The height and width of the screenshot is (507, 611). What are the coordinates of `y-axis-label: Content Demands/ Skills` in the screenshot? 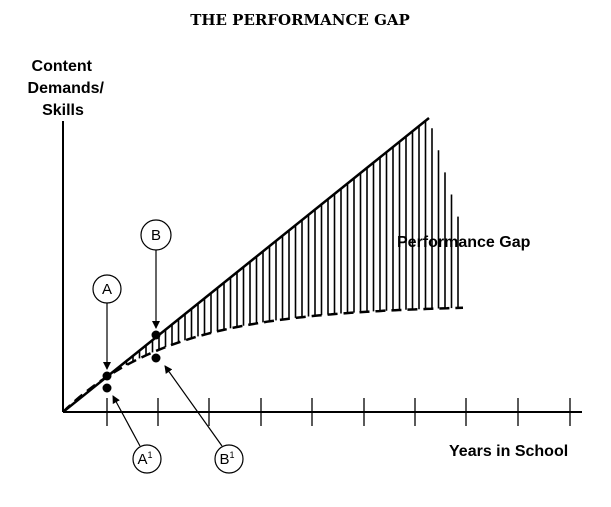 It's located at (68, 88).